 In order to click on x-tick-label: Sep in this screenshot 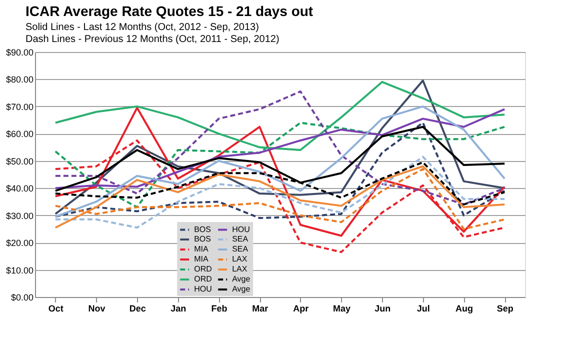, I will do `click(505, 309)`.